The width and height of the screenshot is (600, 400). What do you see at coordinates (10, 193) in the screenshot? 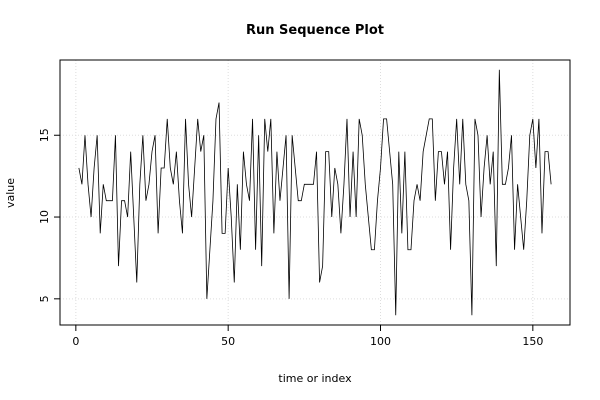
I see `y-axis-label: value` at bounding box center [10, 193].